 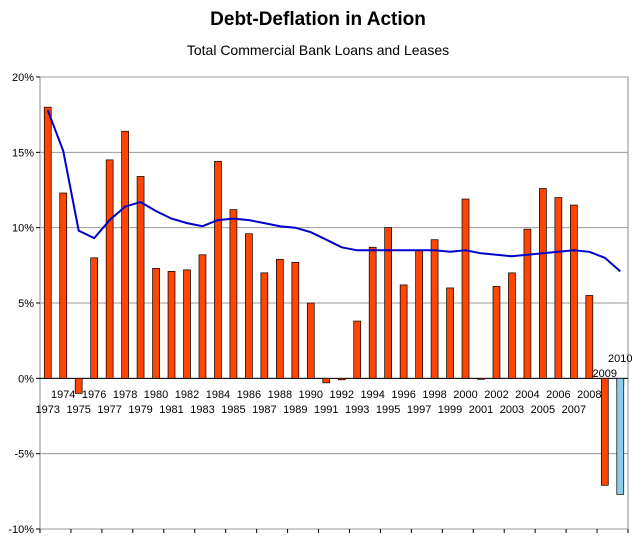 I want to click on x-tick-label: 1993, so click(x=357, y=410).